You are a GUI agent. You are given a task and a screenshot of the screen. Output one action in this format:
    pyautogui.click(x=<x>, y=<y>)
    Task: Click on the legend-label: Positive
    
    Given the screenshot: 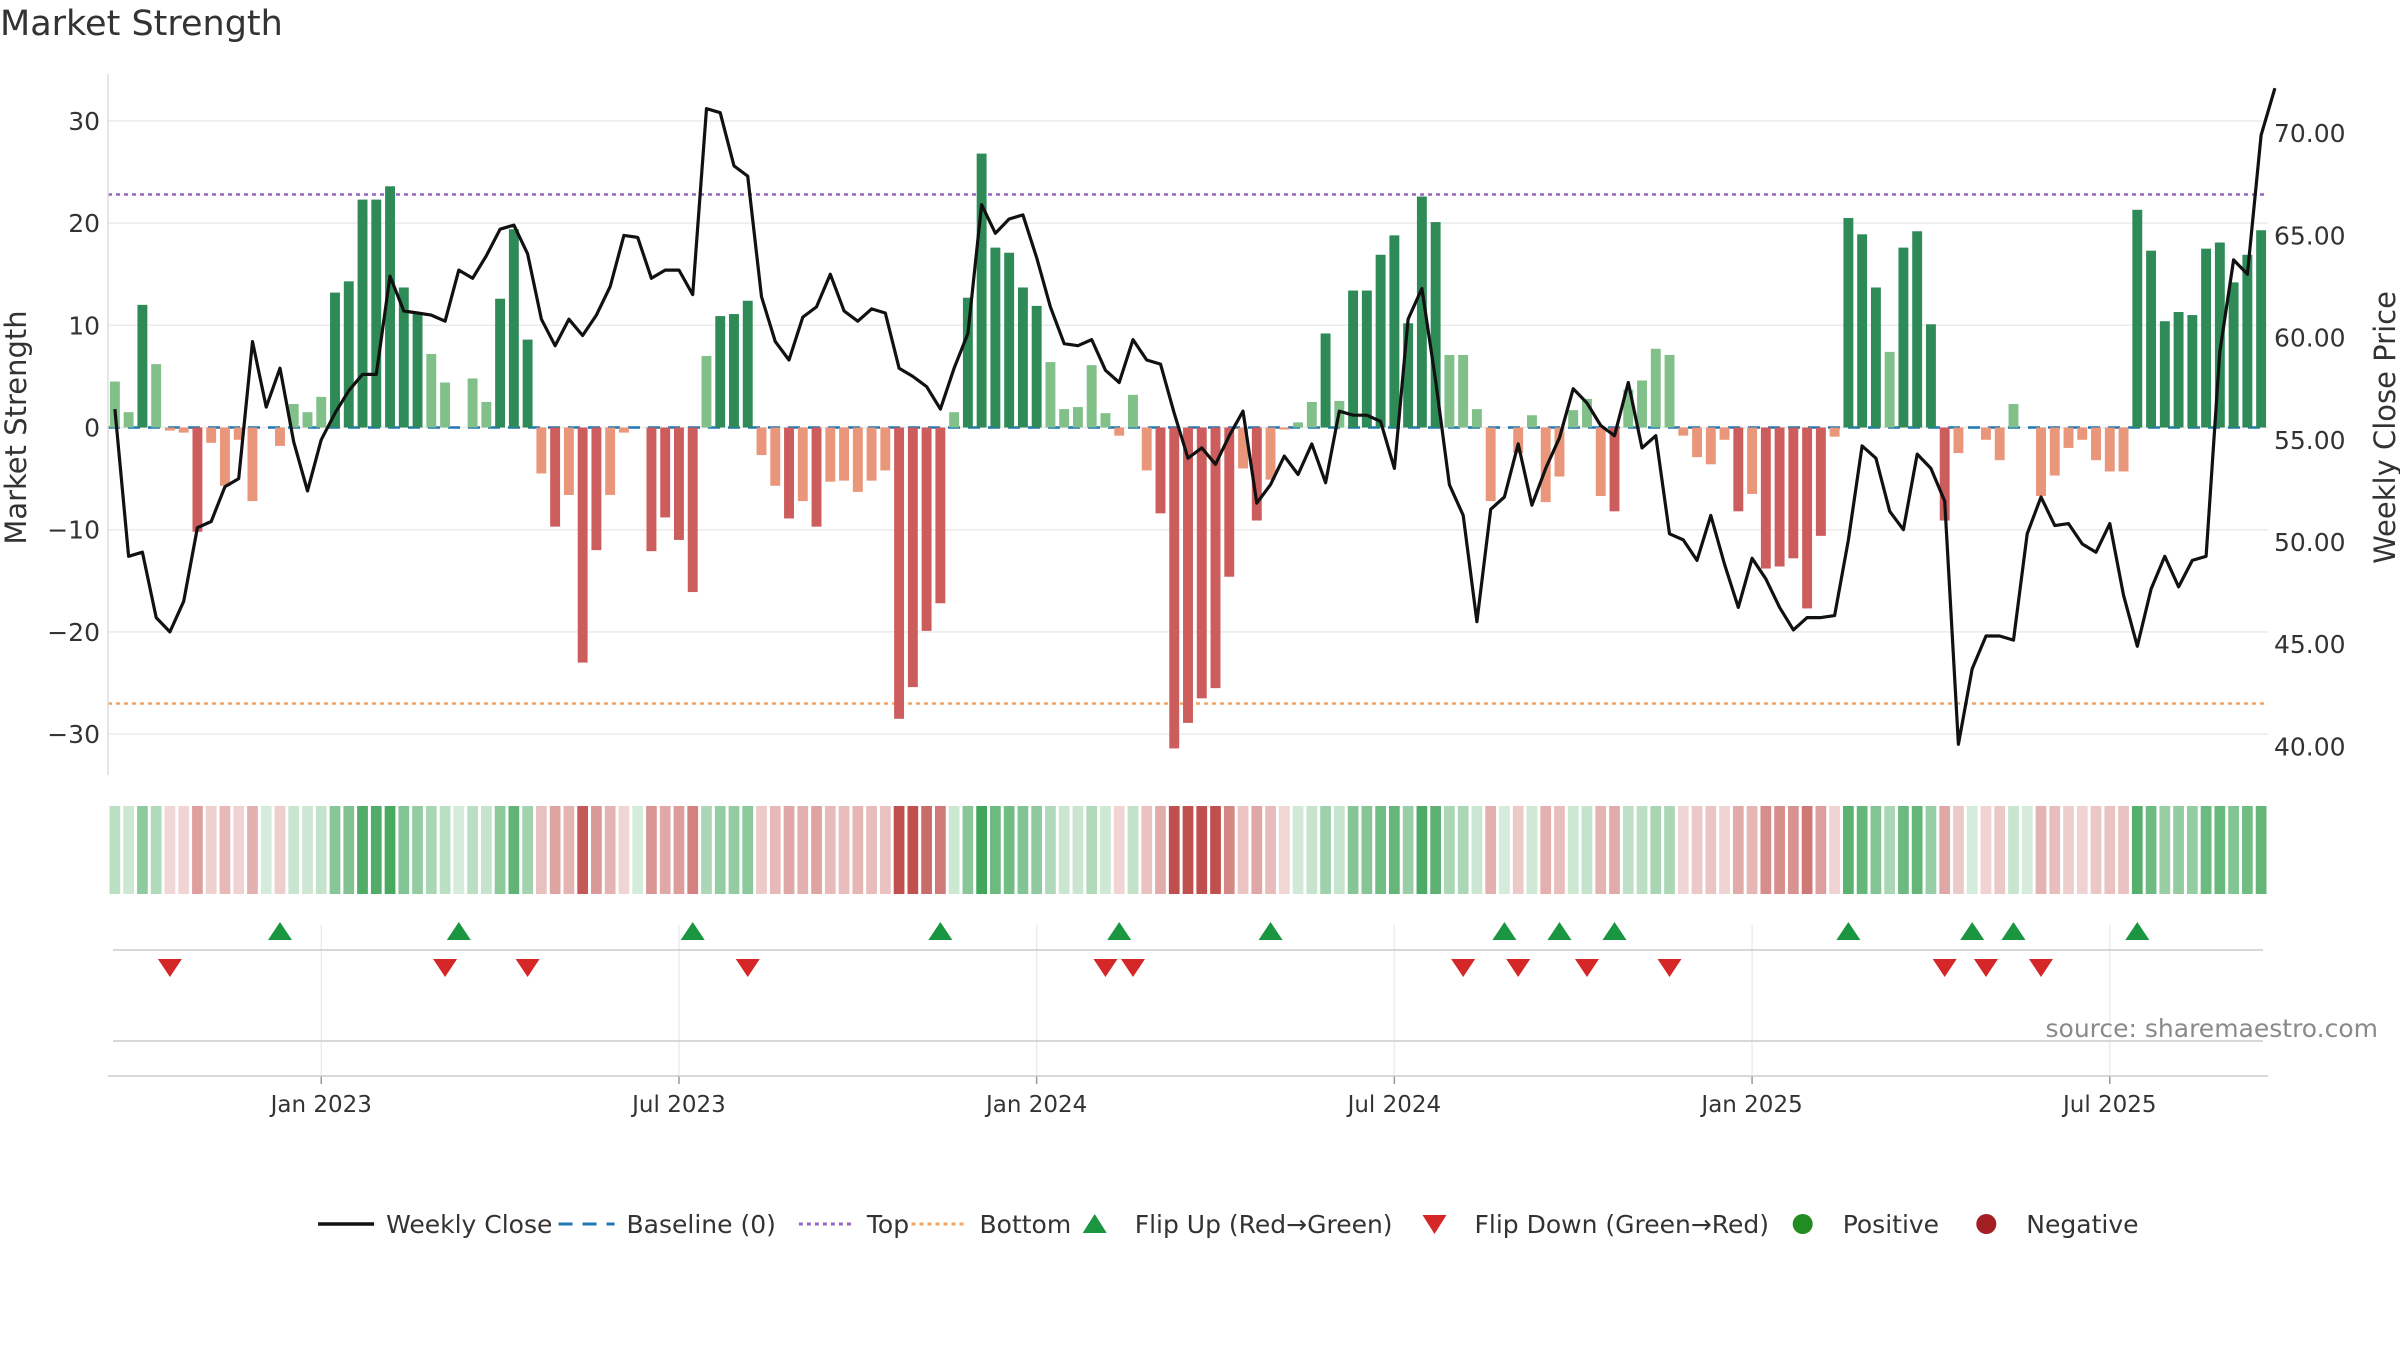 What is the action you would take?
    pyautogui.click(x=1891, y=1224)
    